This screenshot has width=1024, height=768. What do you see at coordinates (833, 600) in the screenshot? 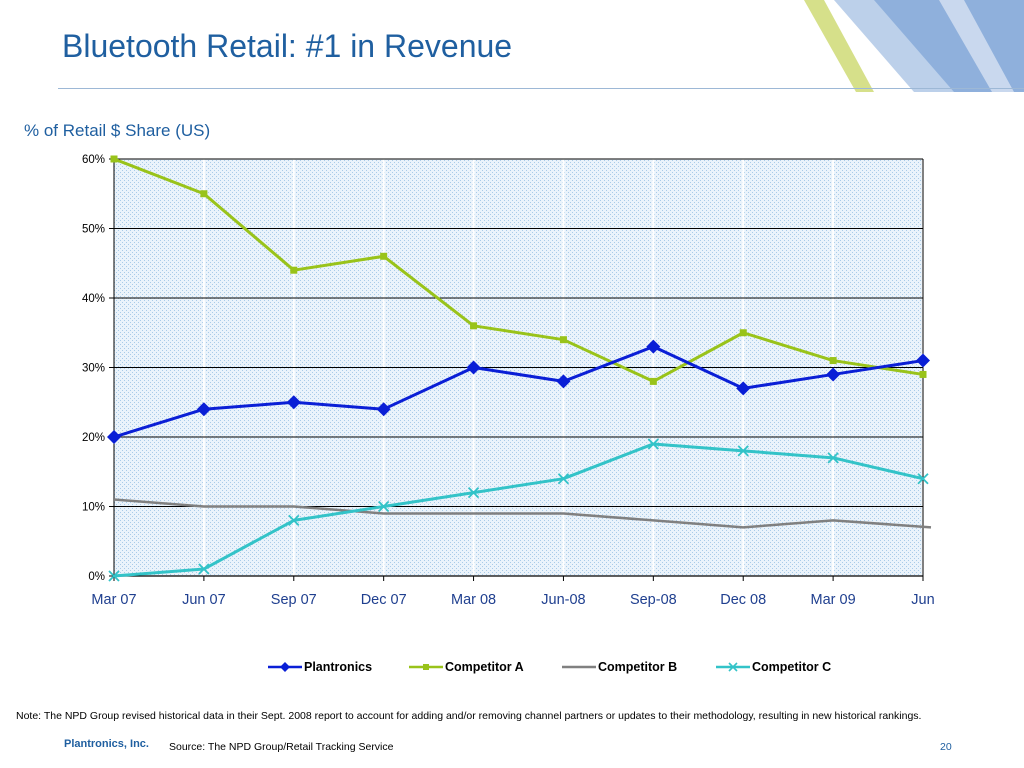
I see `x-tick-label: Mar 09` at bounding box center [833, 600].